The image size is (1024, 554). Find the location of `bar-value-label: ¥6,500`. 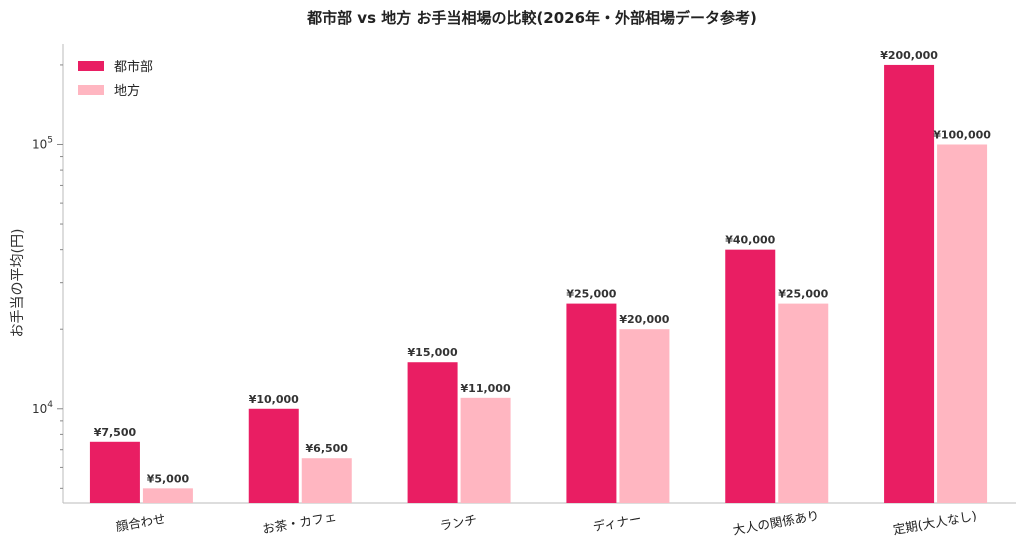

bar-value-label: ¥6,500 is located at coordinates (327, 448).